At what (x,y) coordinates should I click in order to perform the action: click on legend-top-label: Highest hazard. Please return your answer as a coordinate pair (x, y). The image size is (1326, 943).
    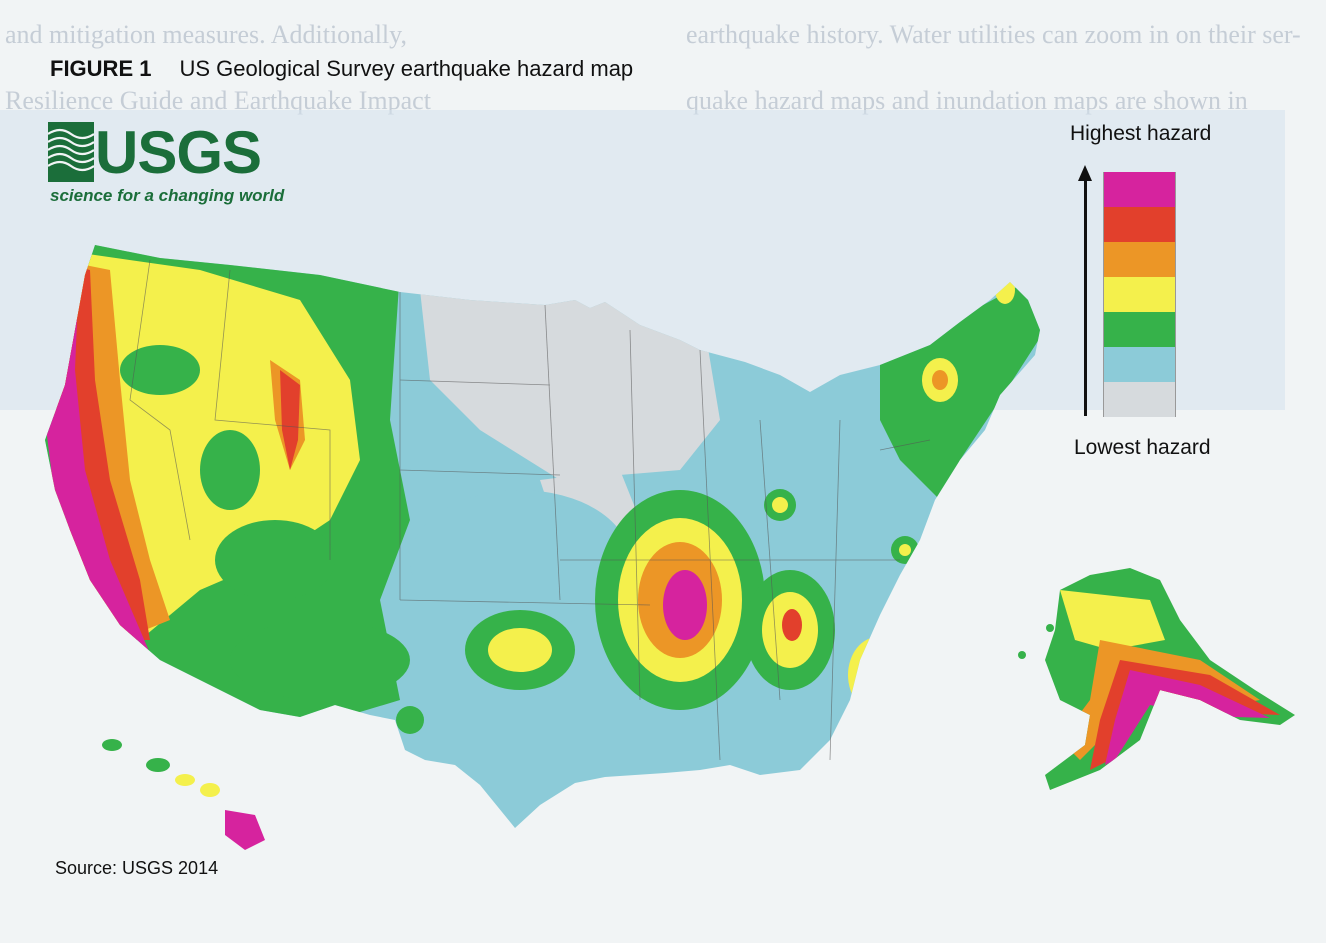
    Looking at the image, I should click on (1141, 133).